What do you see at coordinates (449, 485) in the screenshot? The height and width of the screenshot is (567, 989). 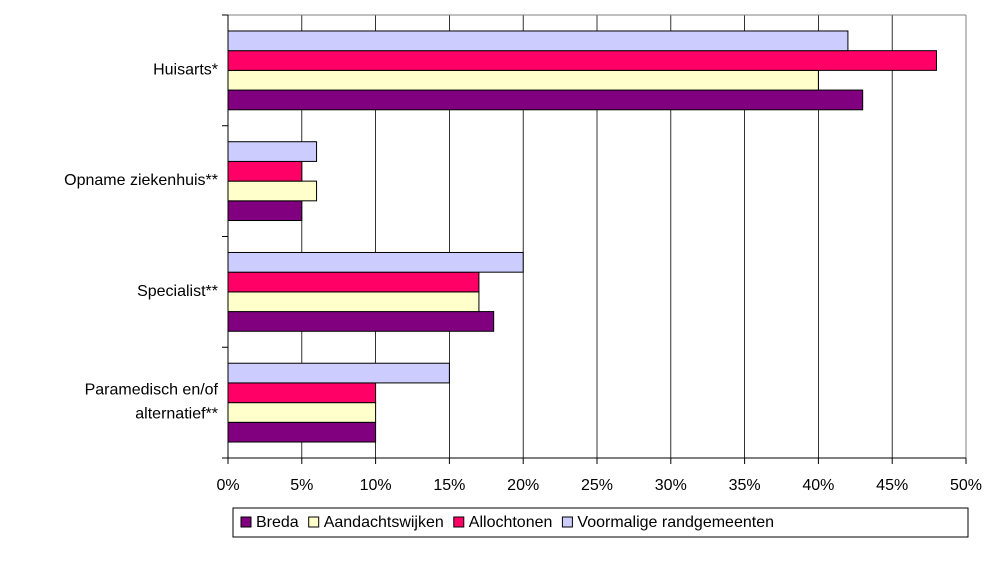 I see `x-tick-label: 15%` at bounding box center [449, 485].